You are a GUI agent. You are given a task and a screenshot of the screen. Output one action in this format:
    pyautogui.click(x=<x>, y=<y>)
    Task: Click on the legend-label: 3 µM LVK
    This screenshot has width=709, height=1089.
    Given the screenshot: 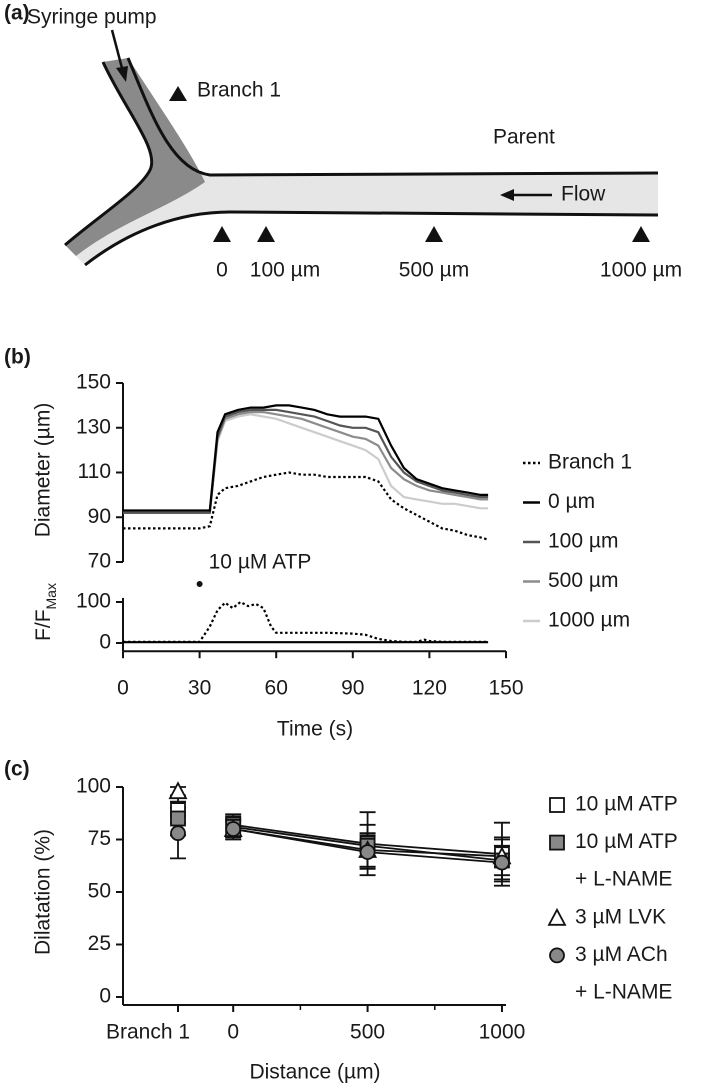 What is the action you would take?
    pyautogui.click(x=620, y=916)
    